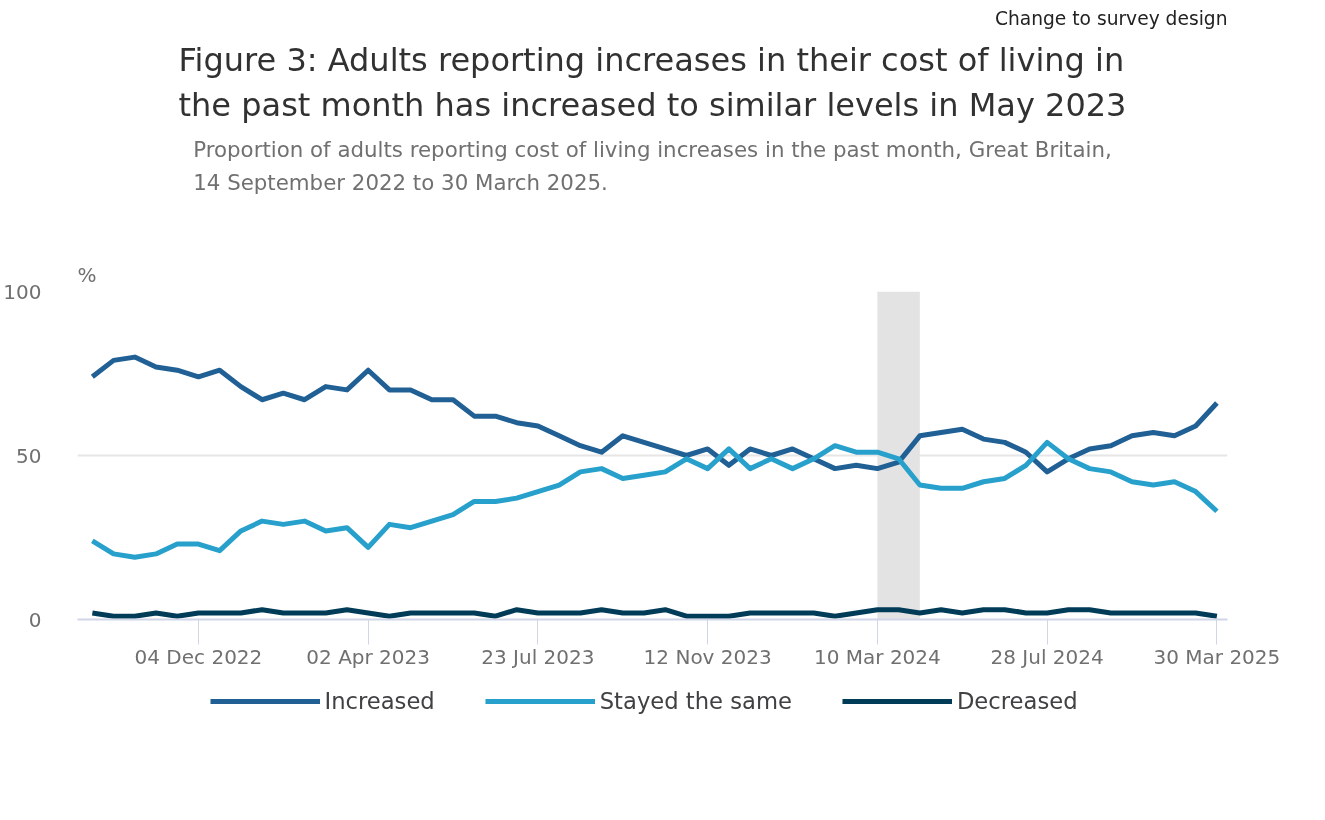  I want to click on legend-label: Stayed the same, so click(695, 701).